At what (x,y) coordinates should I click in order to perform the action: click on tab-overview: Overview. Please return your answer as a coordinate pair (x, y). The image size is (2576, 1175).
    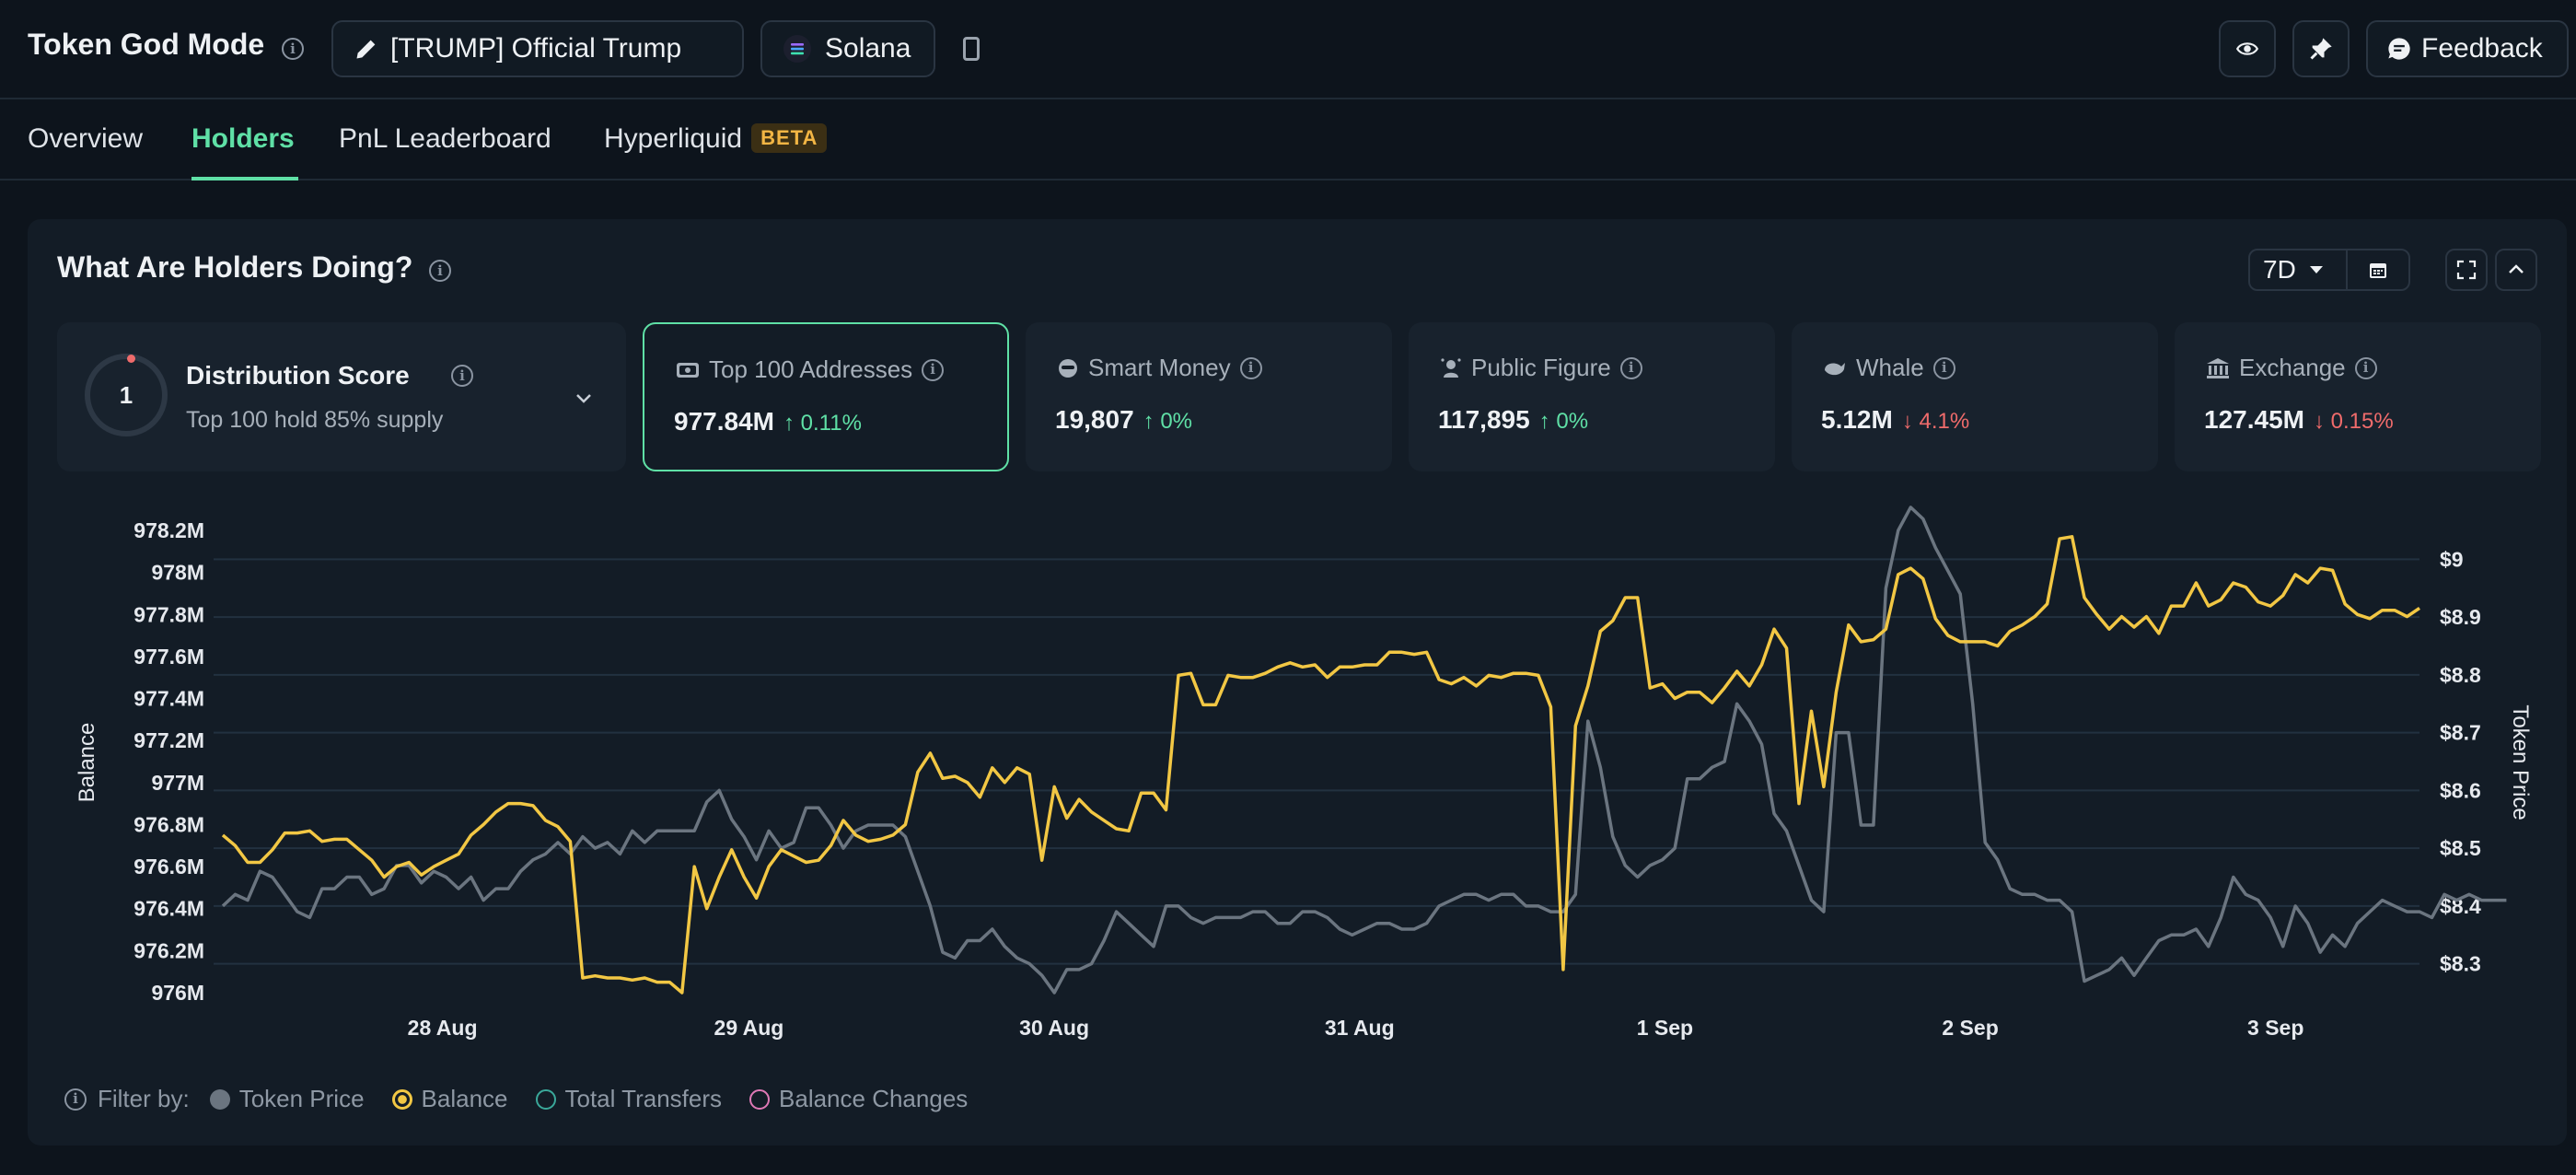
    Looking at the image, I should click on (86, 138).